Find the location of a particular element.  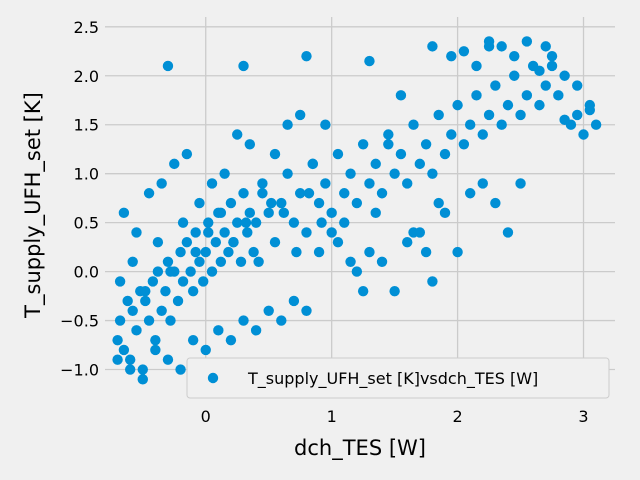

y-tick-label: 2.5 is located at coordinates (86, 27).